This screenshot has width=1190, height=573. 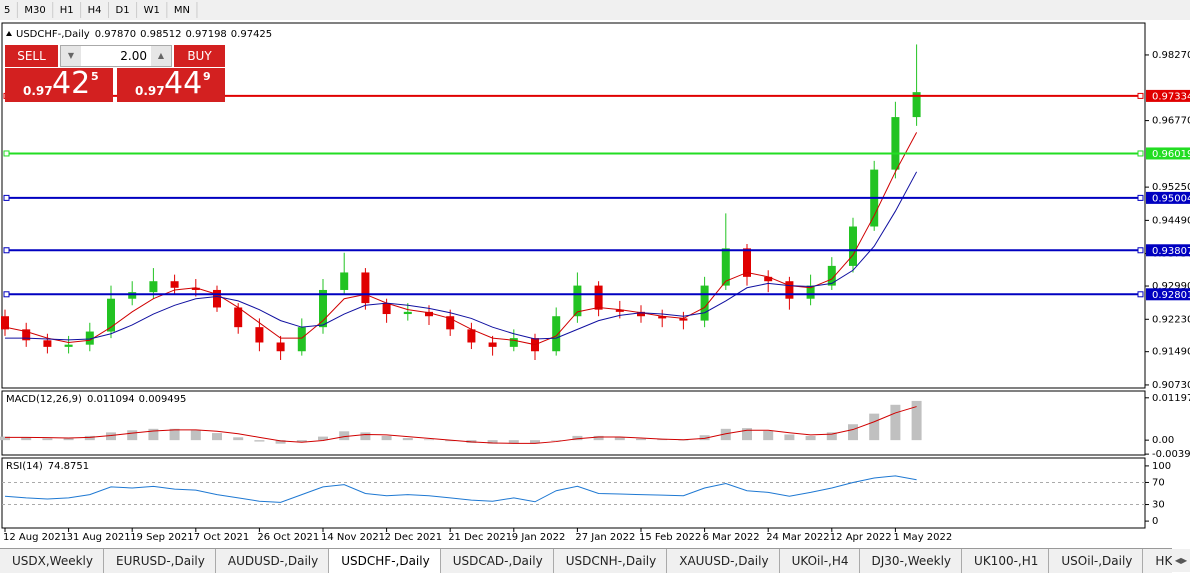 What do you see at coordinates (861, 537) in the screenshot?
I see `x-tick-label: 12 Apr 2022` at bounding box center [861, 537].